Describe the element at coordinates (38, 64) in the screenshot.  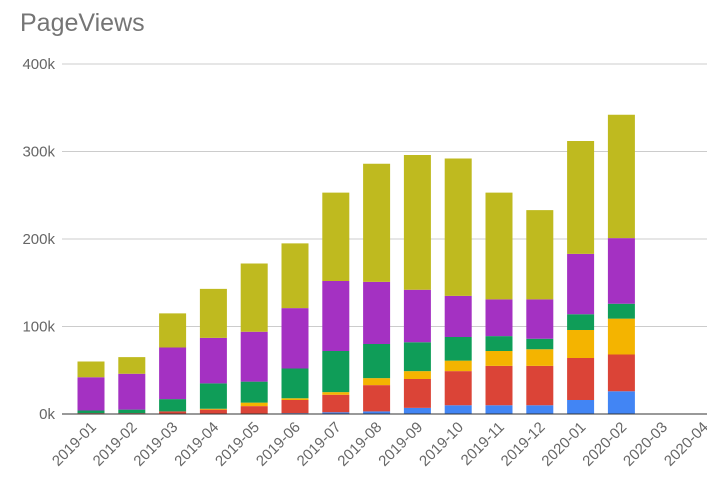
I see `y-tick-label: 400k` at that location.